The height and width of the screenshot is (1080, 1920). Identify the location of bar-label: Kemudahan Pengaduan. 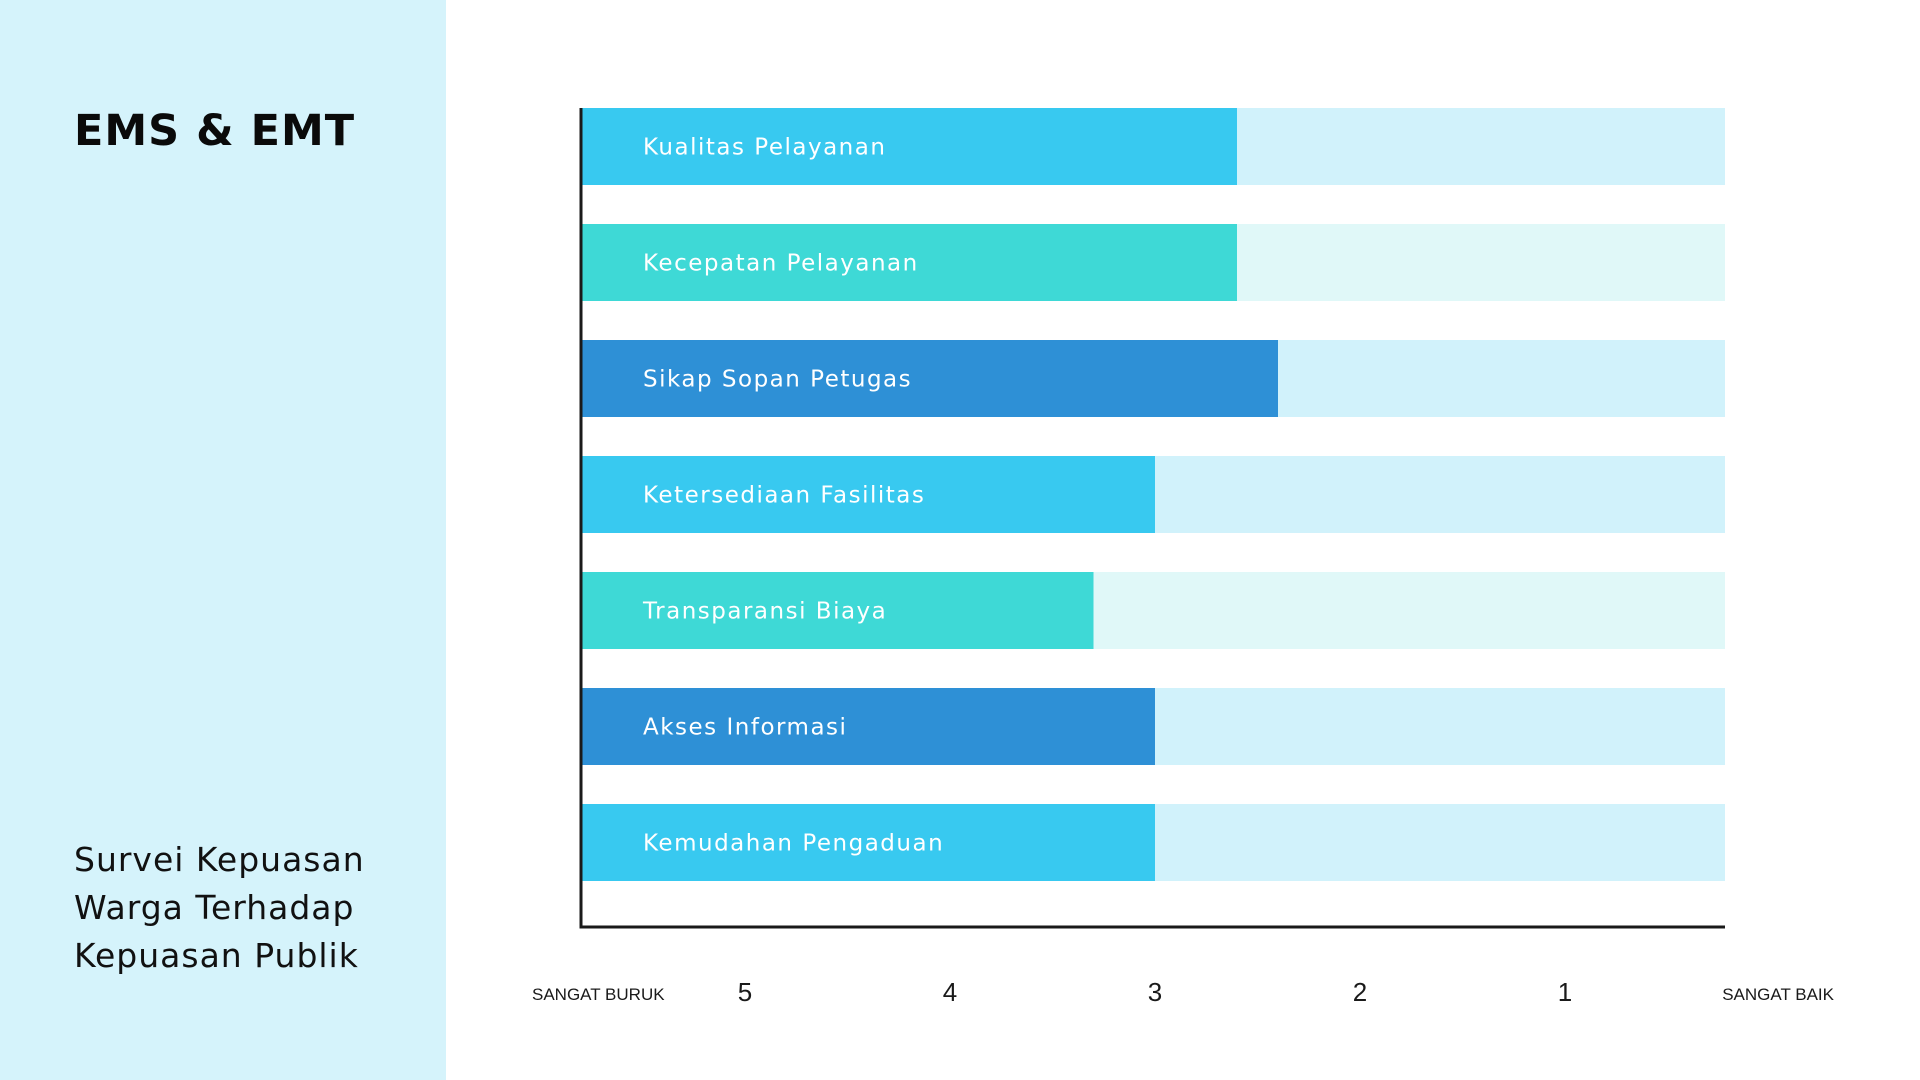
(793, 844).